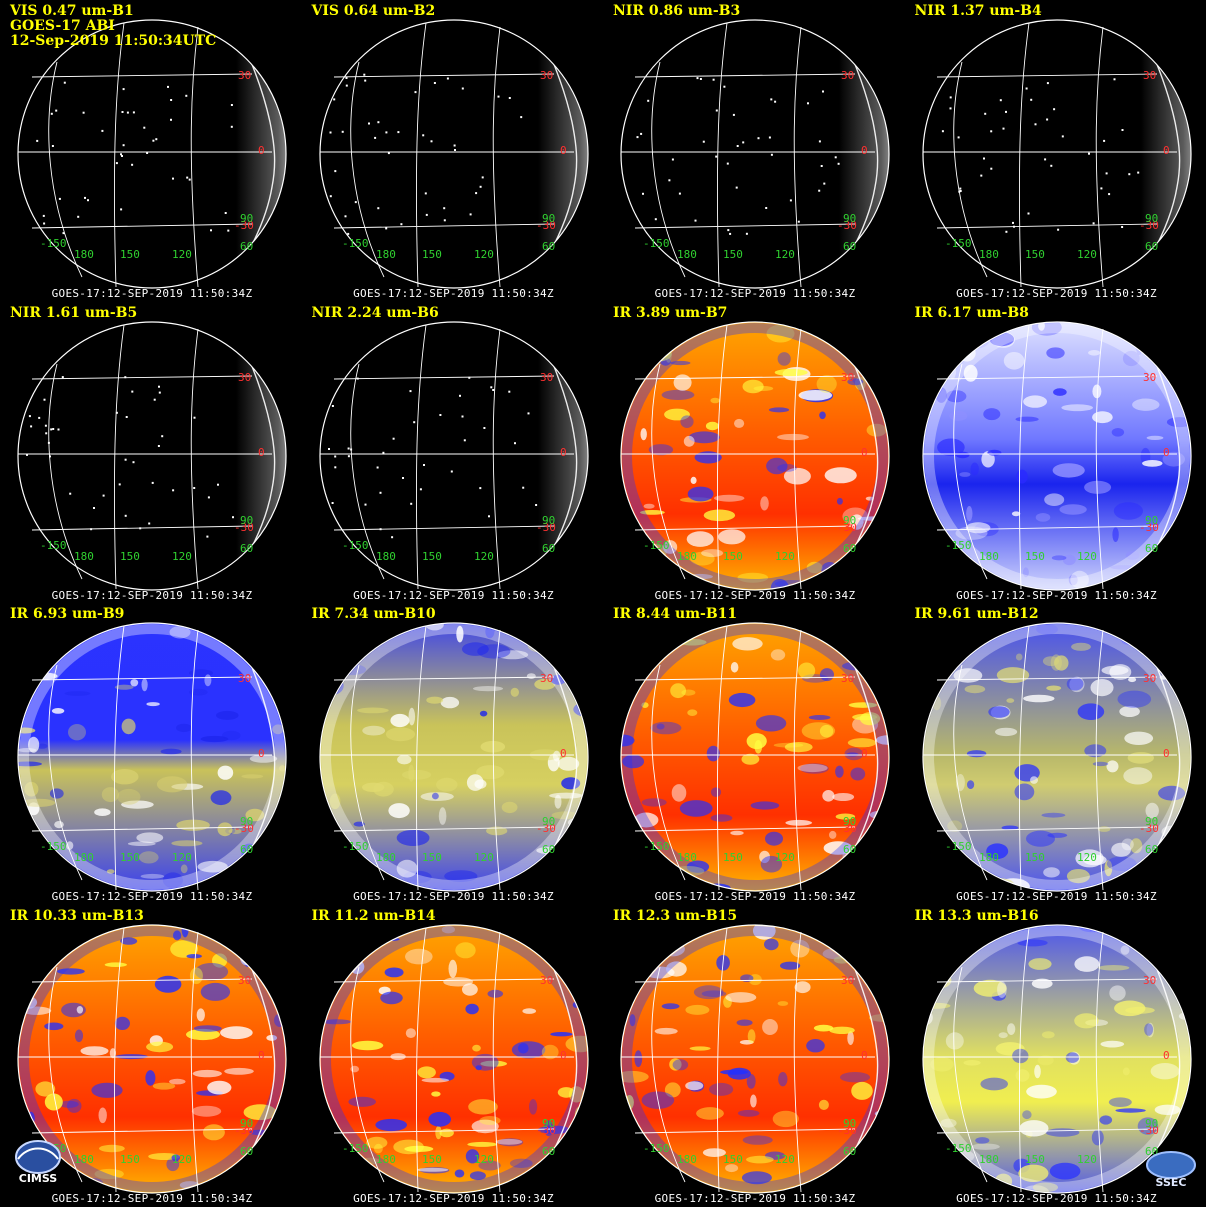 The height and width of the screenshot is (1207, 1206). Describe the element at coordinates (77, 916) in the screenshot. I see `band-title: IR 10.33 um-B13` at that location.